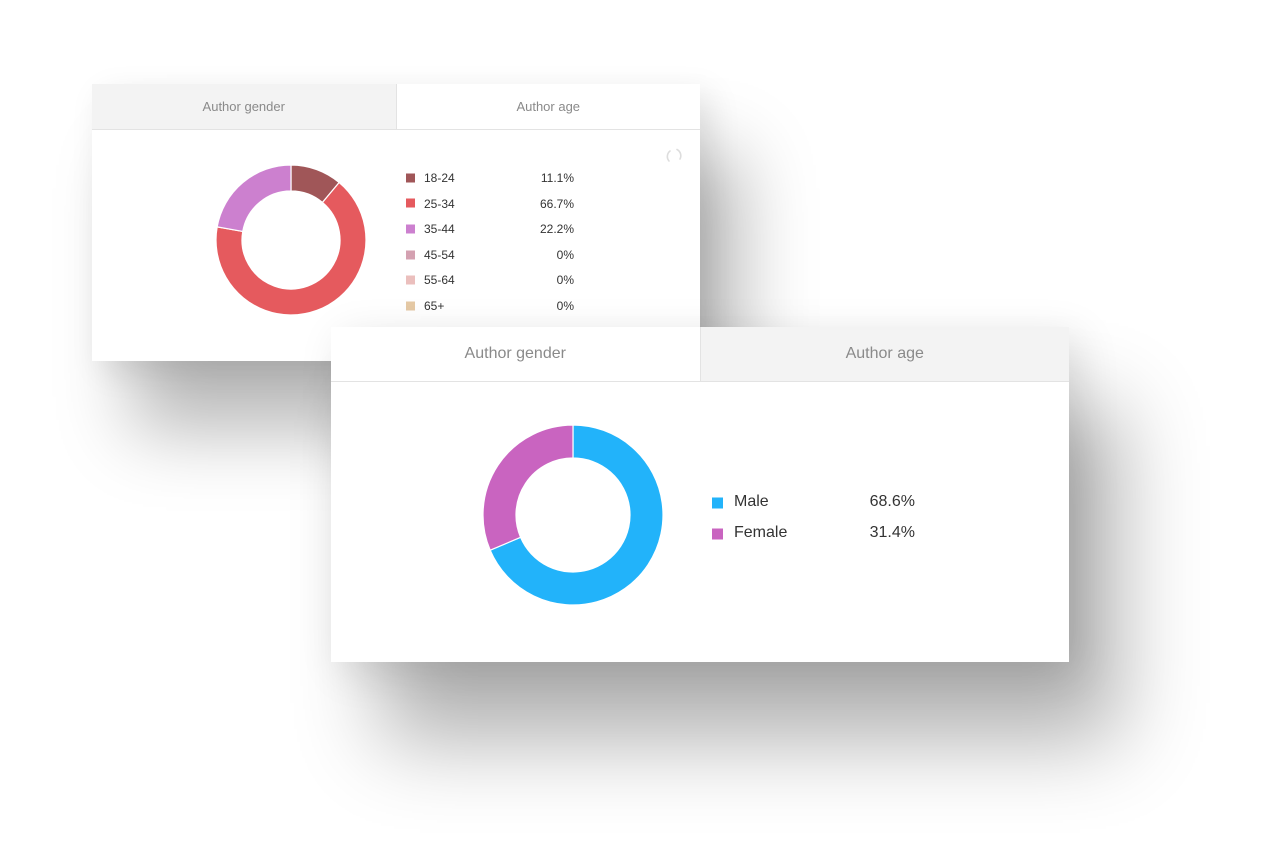 The width and height of the screenshot is (1261, 853). Describe the element at coordinates (556, 203) in the screenshot. I see `legend-value: 66.7%` at that location.